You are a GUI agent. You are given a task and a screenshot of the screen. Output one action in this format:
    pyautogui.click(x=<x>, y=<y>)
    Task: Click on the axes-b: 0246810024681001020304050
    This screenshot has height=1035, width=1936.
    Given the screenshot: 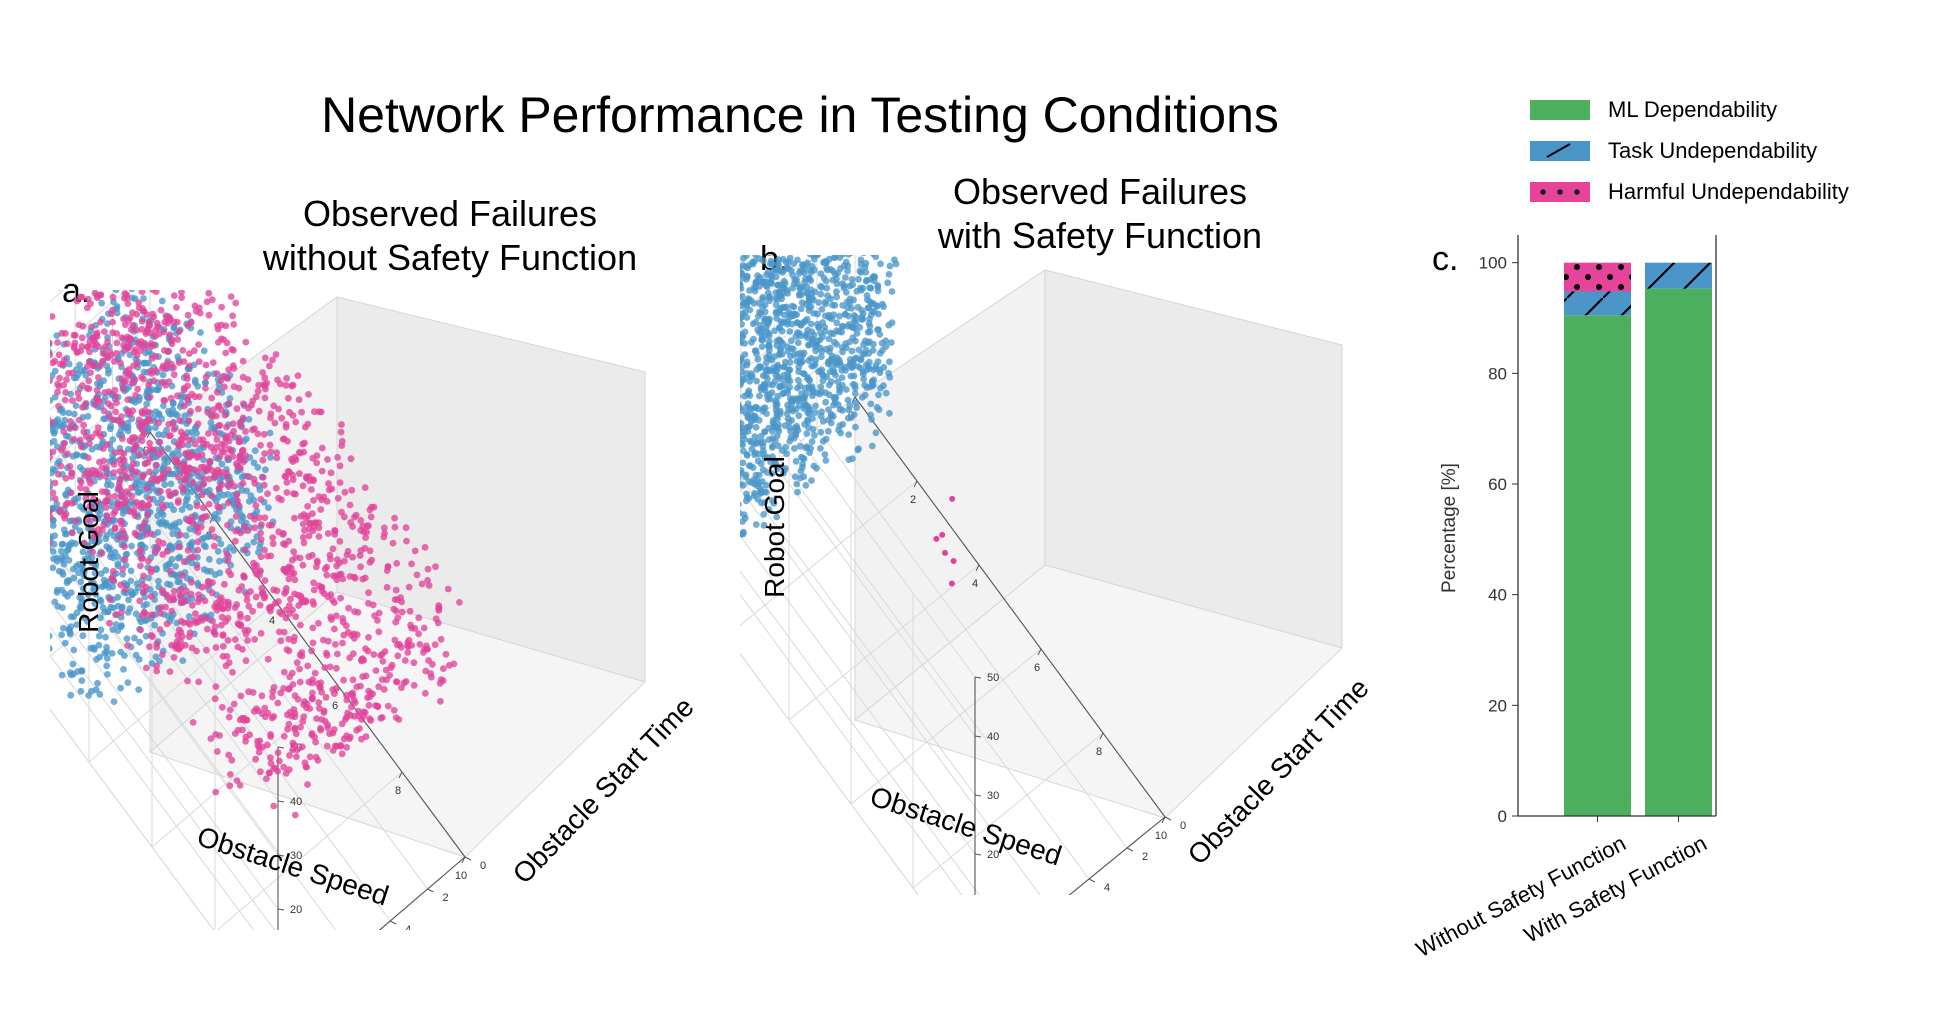 What is the action you would take?
    pyautogui.click(x=1017, y=645)
    